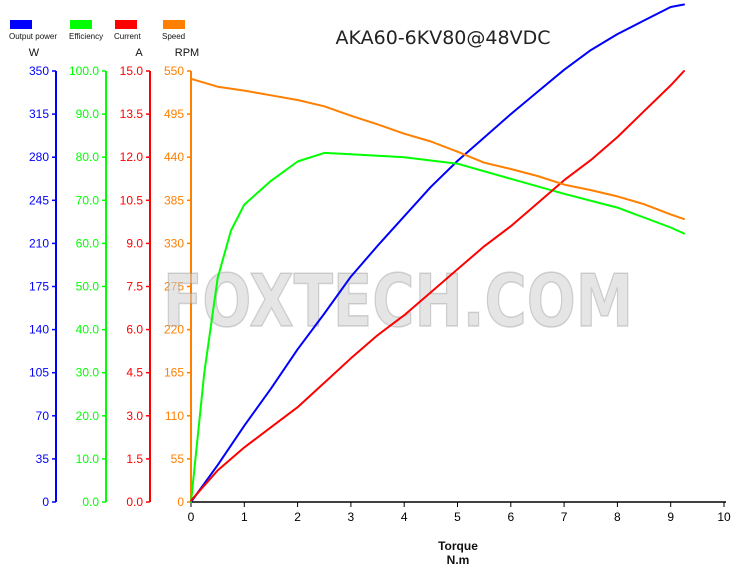 This screenshot has width=750, height=576. I want to click on x-tick-label: 1, so click(244, 517).